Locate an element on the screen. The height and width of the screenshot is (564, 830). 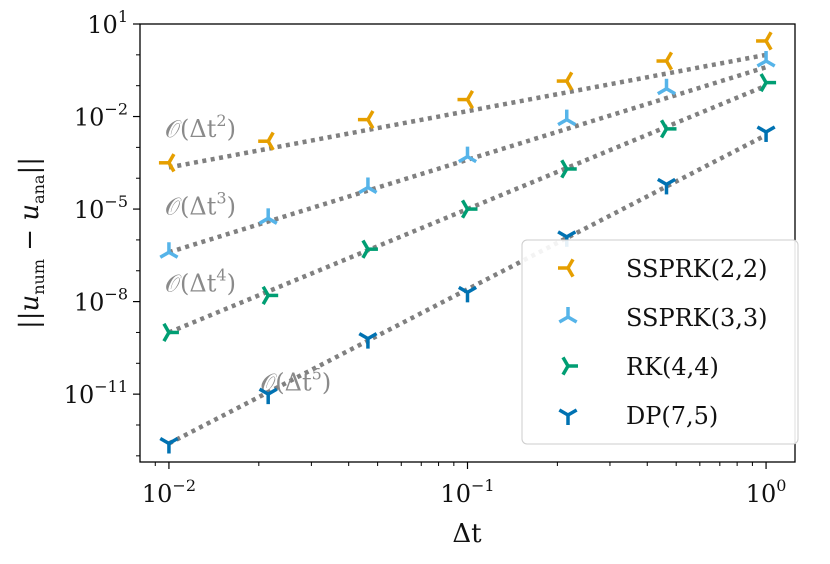
order-annotation: 𝒪(Δt4) is located at coordinates (200, 281).